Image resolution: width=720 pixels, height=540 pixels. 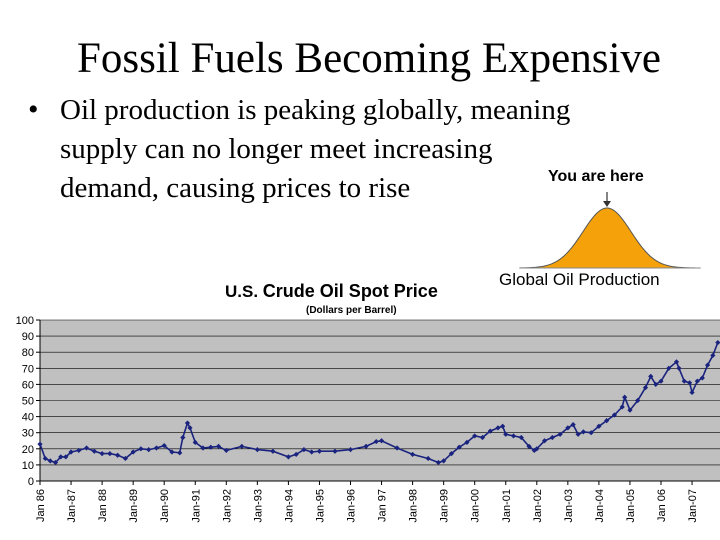 What do you see at coordinates (596, 176) in the screenshot?
I see `you-are-here-label: You are here` at bounding box center [596, 176].